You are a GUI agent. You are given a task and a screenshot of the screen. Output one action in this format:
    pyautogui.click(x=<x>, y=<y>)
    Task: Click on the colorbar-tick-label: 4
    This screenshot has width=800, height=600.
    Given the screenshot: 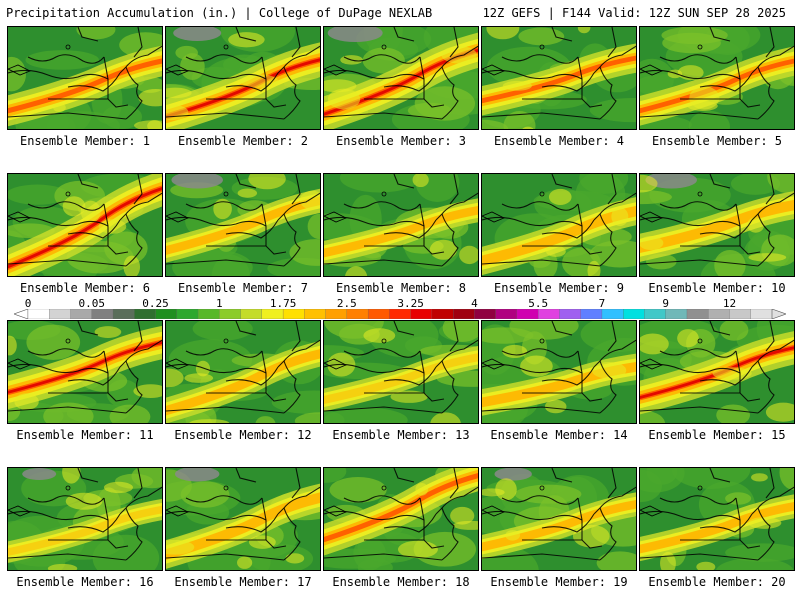 What is the action you would take?
    pyautogui.click(x=474, y=303)
    